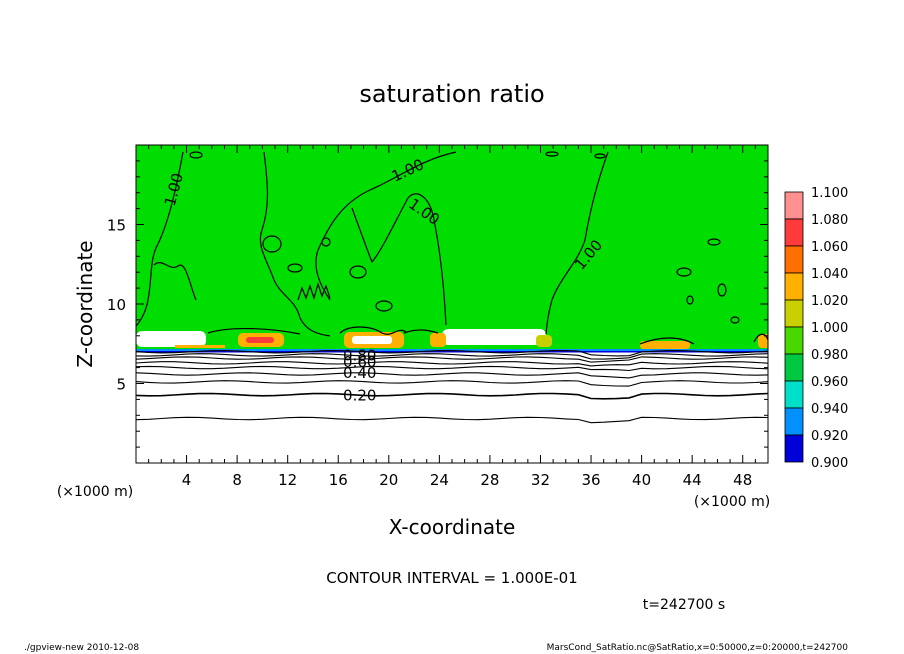 This screenshot has width=904, height=654. What do you see at coordinates (829, 220) in the screenshot?
I see `colorbar-label: 1.080` at bounding box center [829, 220].